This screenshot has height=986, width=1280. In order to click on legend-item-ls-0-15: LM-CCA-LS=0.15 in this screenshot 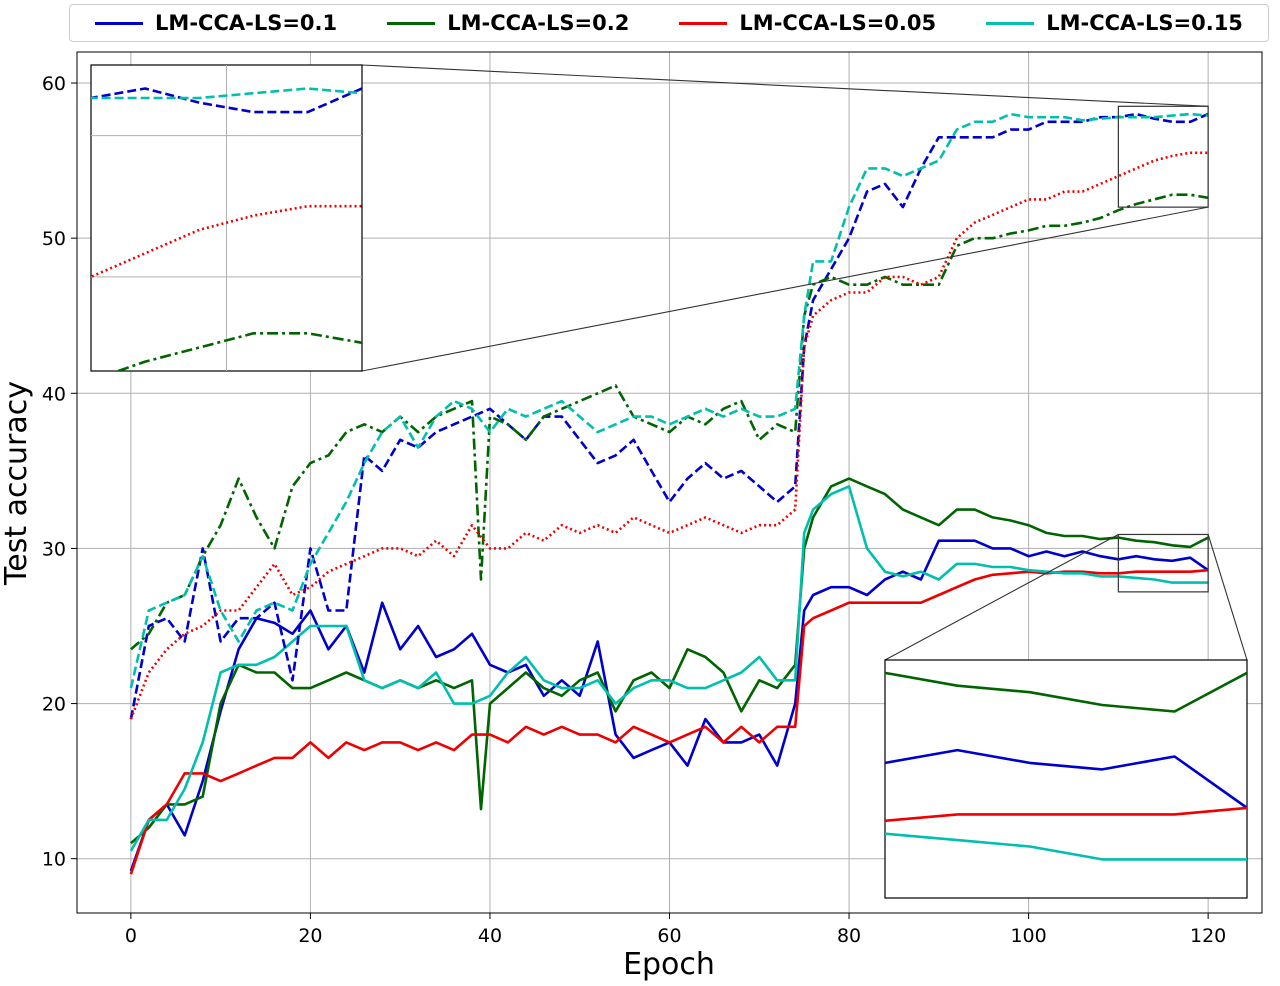, I will do `click(1114, 23)`.